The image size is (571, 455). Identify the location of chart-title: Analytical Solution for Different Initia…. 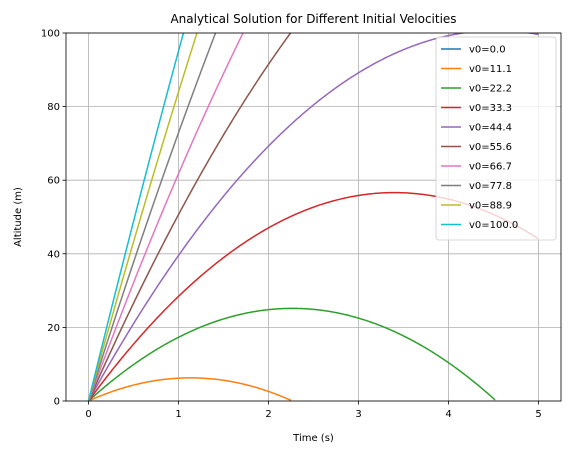
(313, 19).